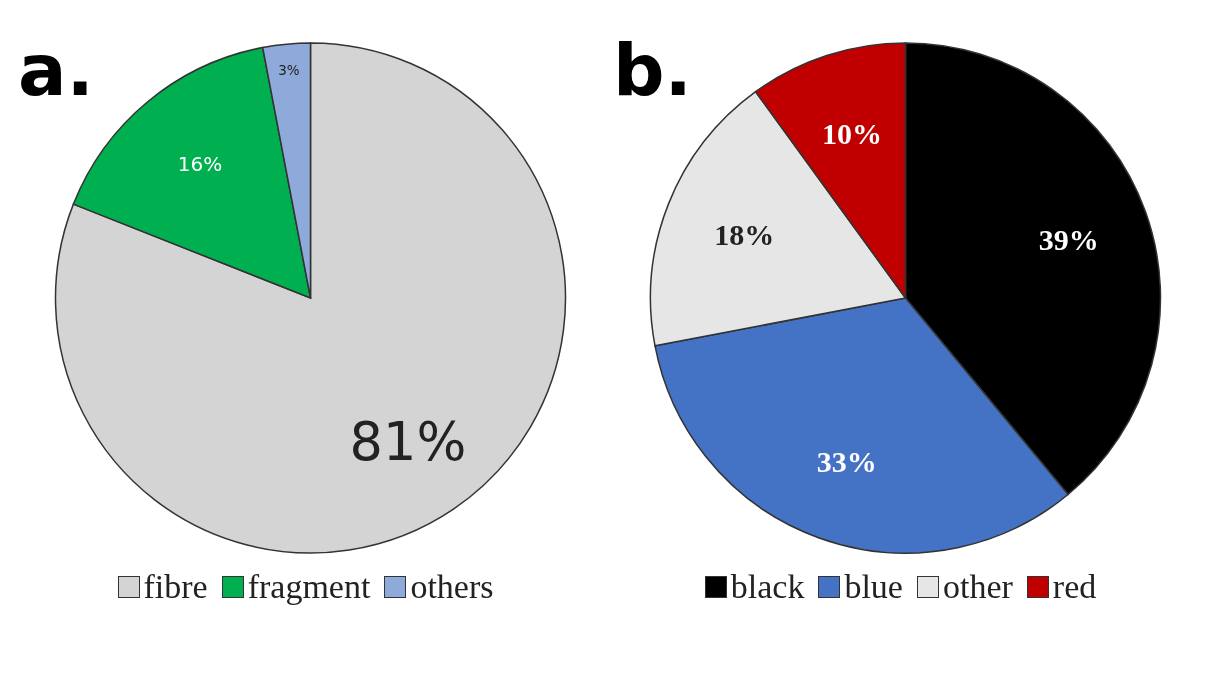 The height and width of the screenshot is (679, 1206). I want to click on legend-label: red, so click(1074, 587).